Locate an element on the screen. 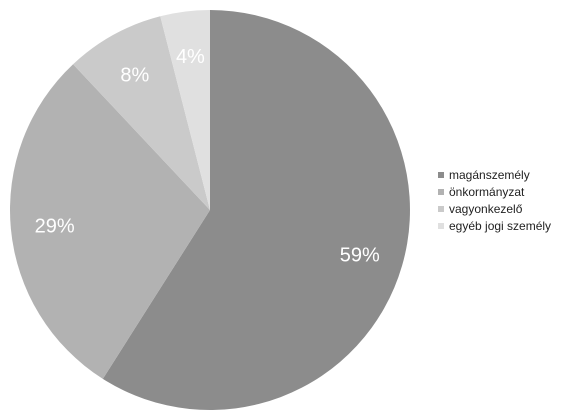 This screenshot has width=585, height=412. legend-item-maganszemely: magánszemély is located at coordinates (494, 174).